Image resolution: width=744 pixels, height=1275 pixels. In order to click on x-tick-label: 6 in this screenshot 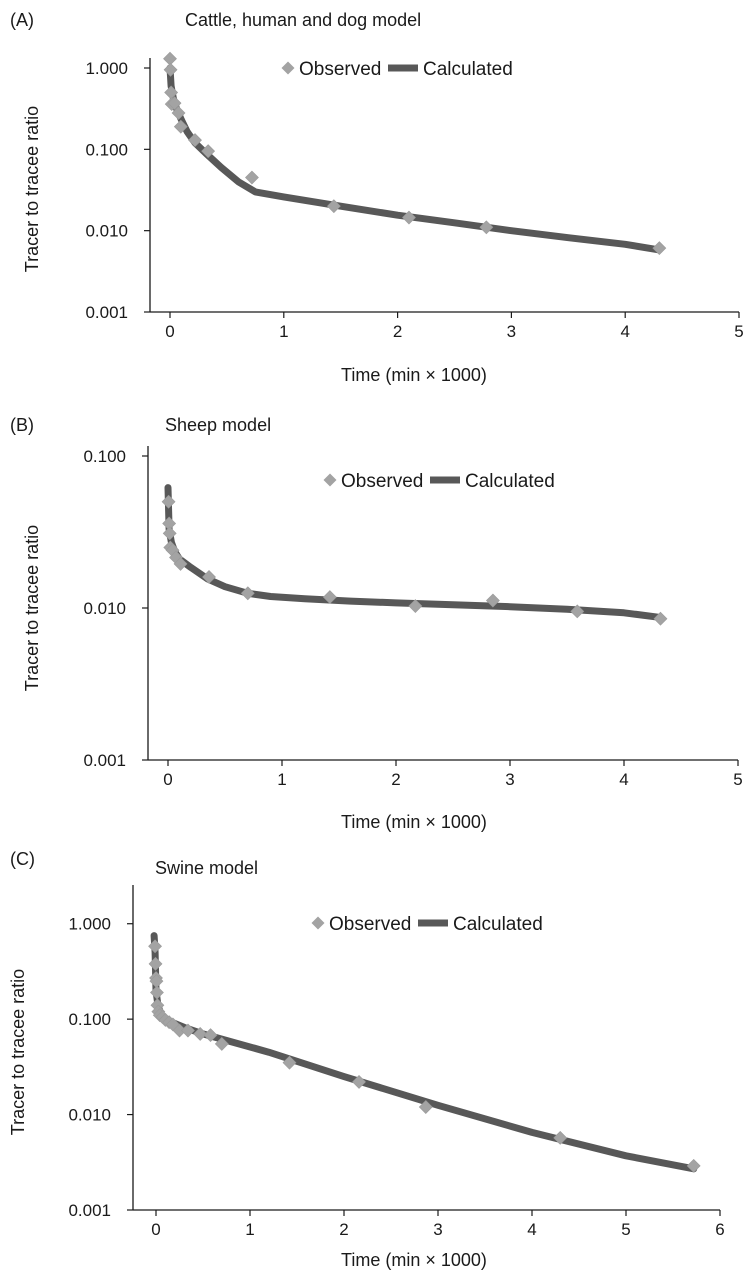, I will do `click(719, 1229)`.